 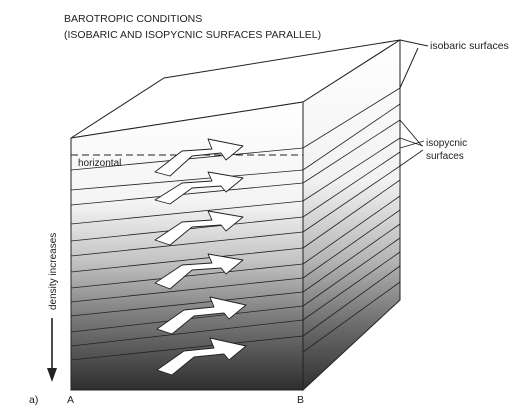 What do you see at coordinates (445, 156) in the screenshot?
I see `isopycnic-label-2: surfaces` at bounding box center [445, 156].